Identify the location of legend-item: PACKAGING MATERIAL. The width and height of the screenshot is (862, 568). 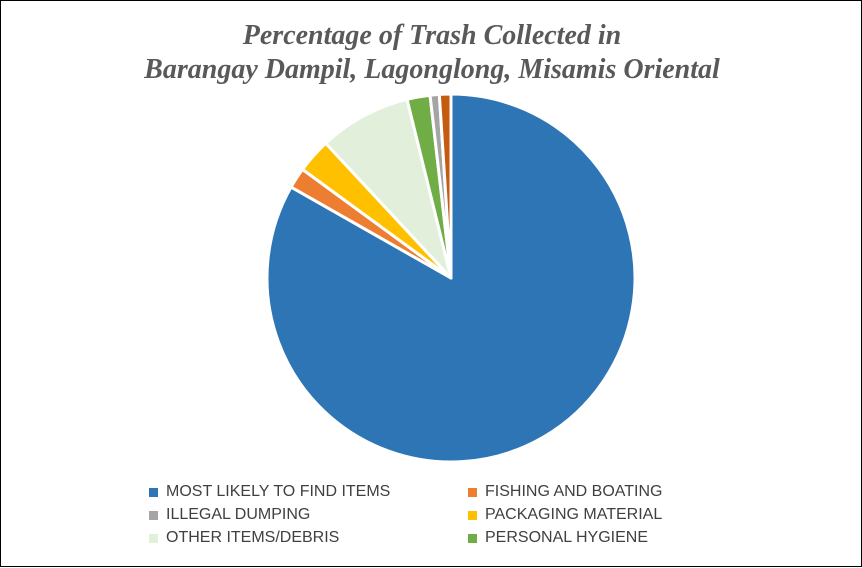
(565, 515).